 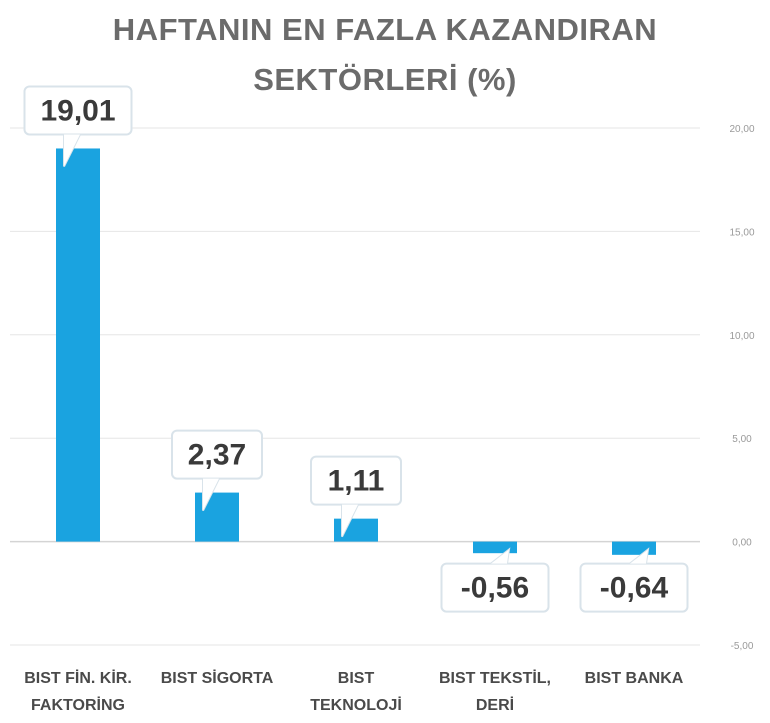 I want to click on data-label: -0,64, so click(x=634, y=588).